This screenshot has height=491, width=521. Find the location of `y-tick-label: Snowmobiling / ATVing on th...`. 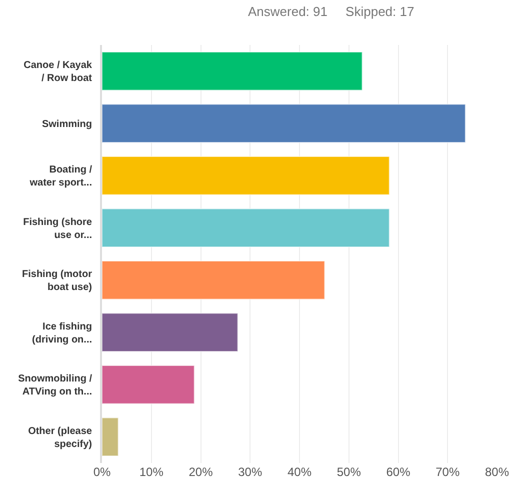

y-tick-label: Snowmobiling / ATVing on th... is located at coordinates (55, 386).